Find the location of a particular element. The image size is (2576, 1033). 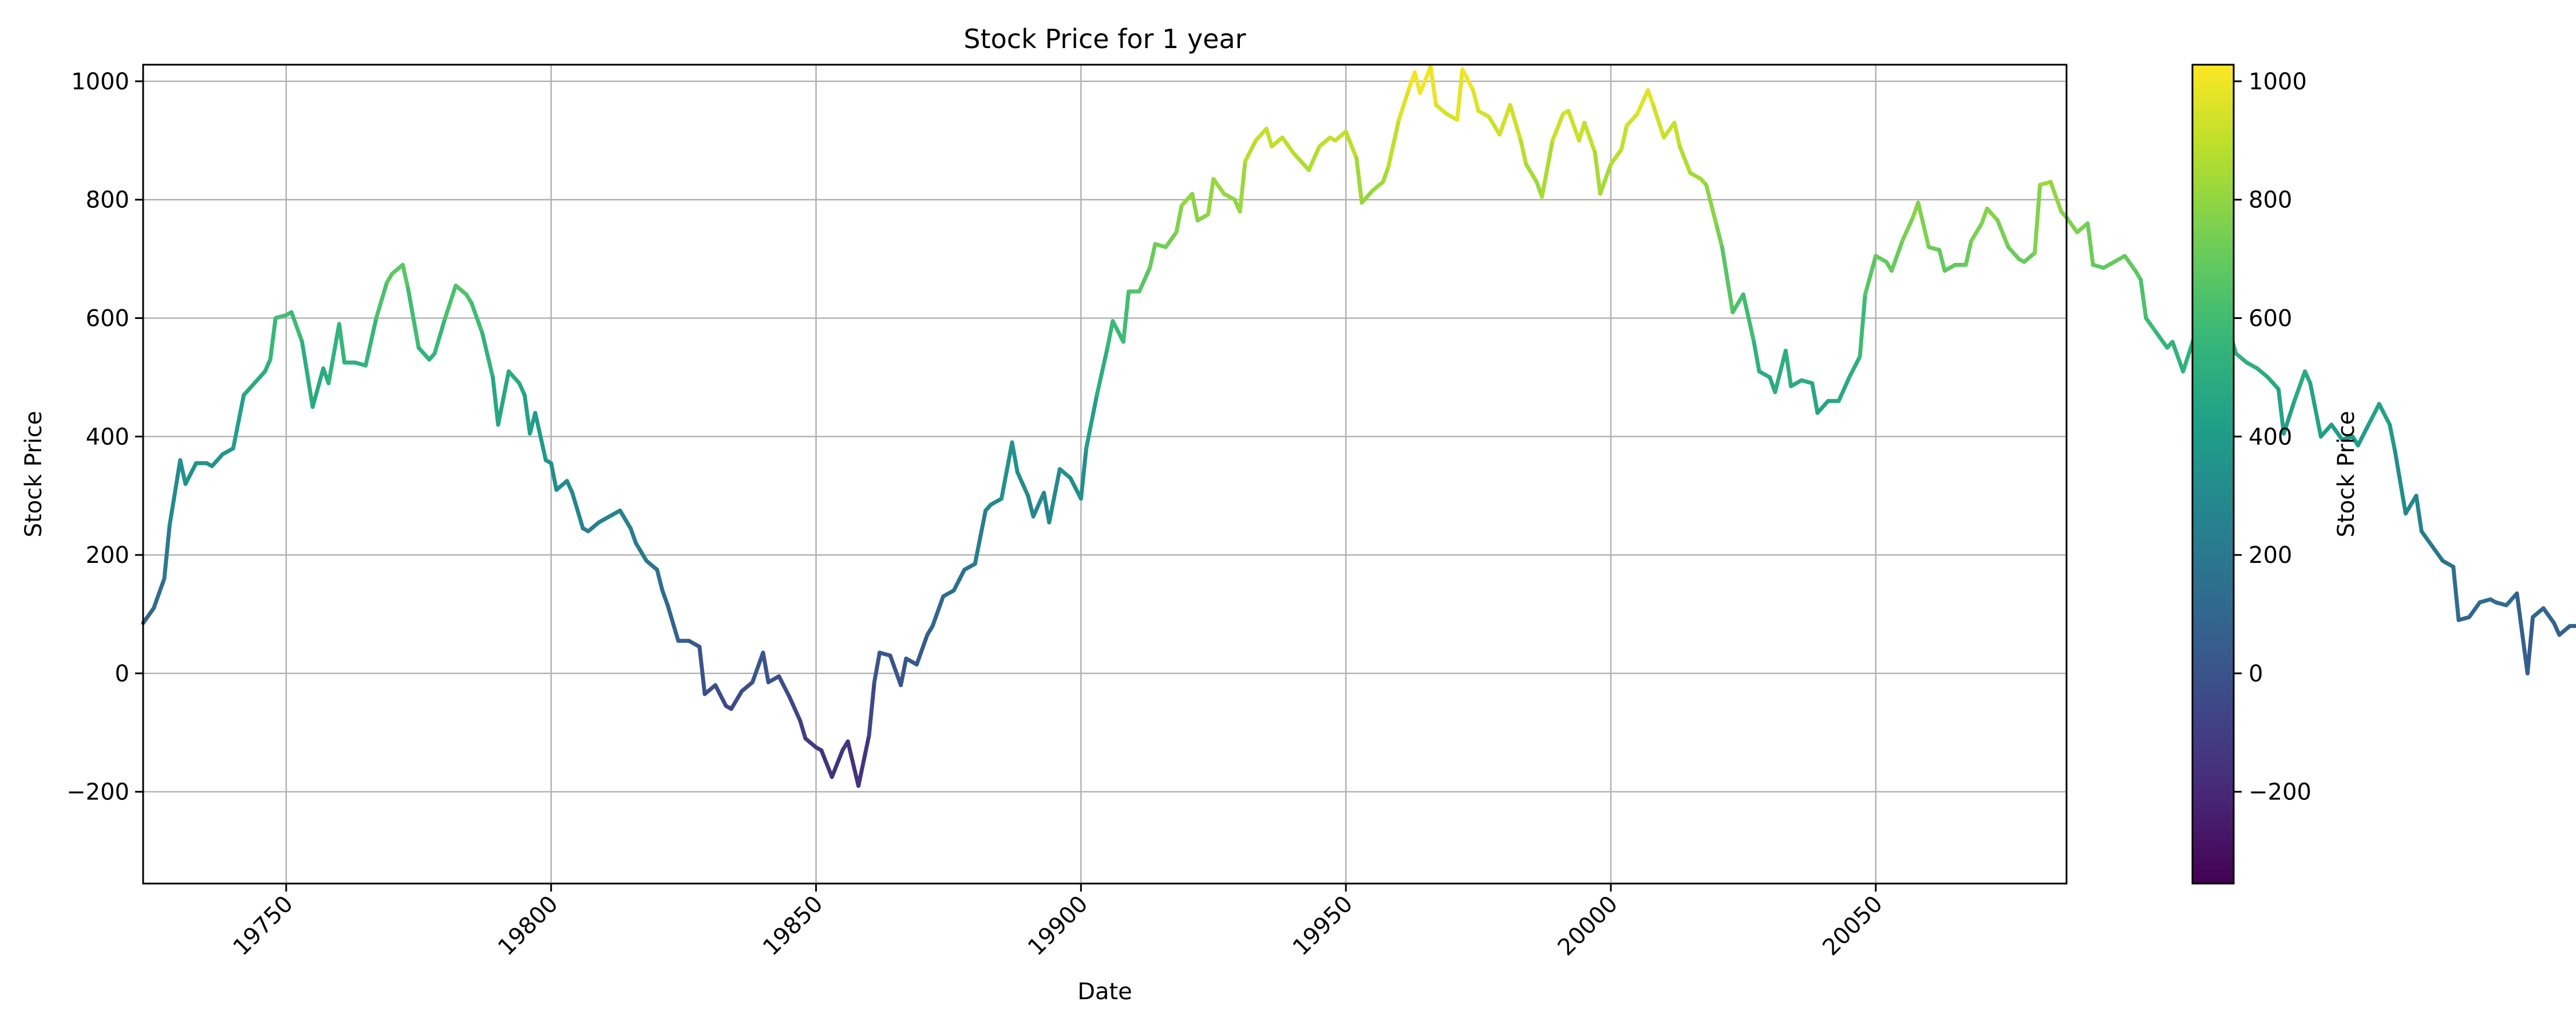

colorbar-tick-label: 200 is located at coordinates (2270, 555).